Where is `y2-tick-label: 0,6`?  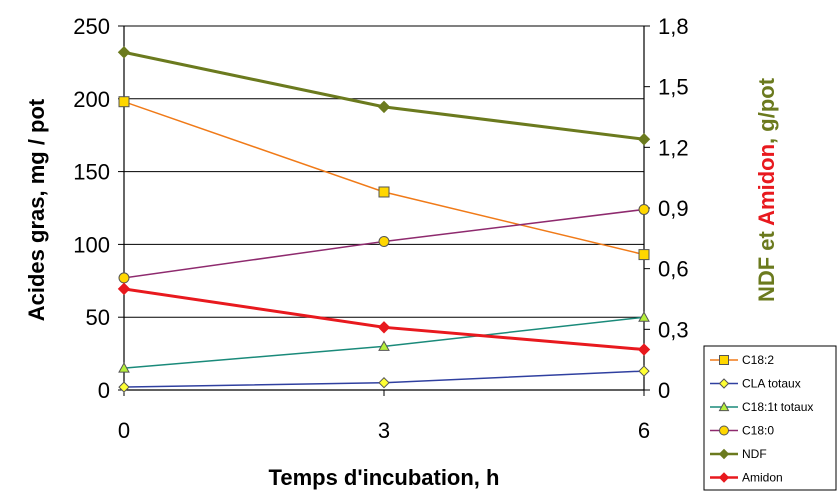
y2-tick-label: 0,6 is located at coordinates (673, 269).